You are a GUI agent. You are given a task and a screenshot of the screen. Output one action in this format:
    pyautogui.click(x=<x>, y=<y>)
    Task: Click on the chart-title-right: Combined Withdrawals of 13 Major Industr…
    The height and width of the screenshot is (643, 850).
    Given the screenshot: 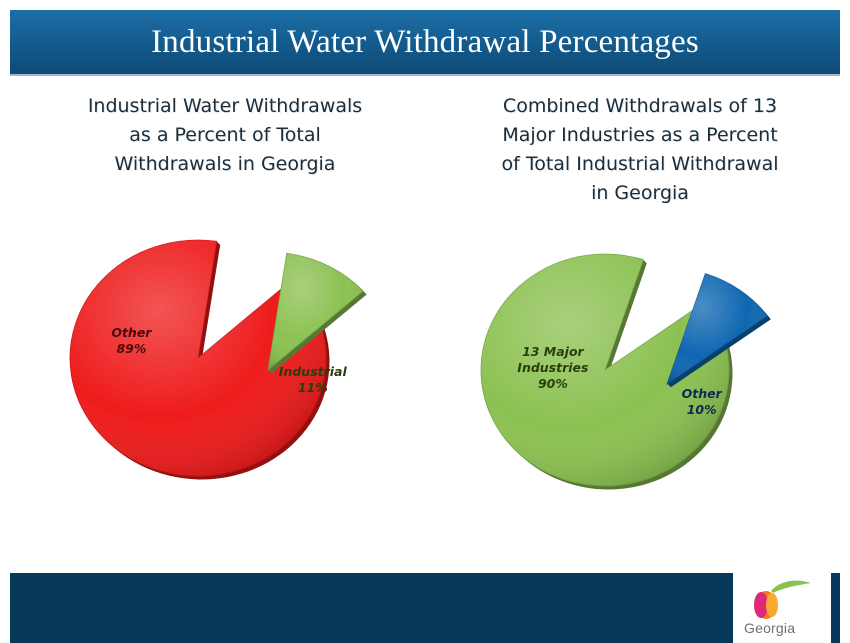 What is the action you would take?
    pyautogui.click(x=640, y=149)
    